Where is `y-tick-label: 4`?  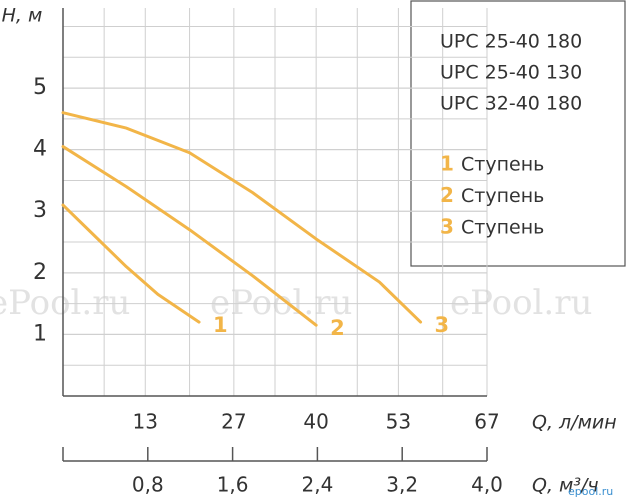
y-tick-label: 4 is located at coordinates (40, 149).